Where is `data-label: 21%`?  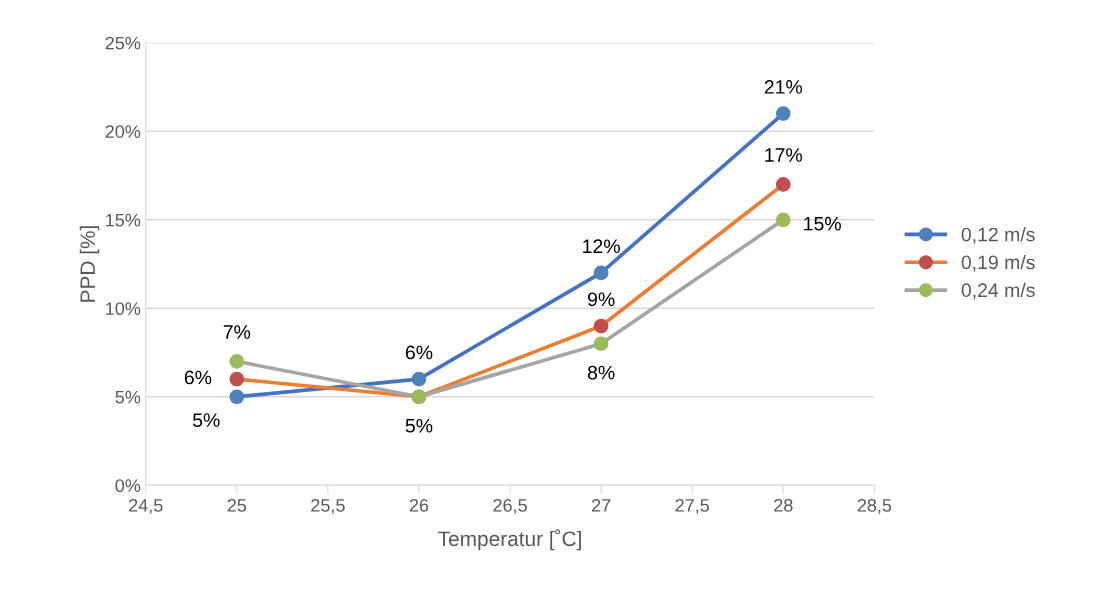
data-label: 21% is located at coordinates (783, 87).